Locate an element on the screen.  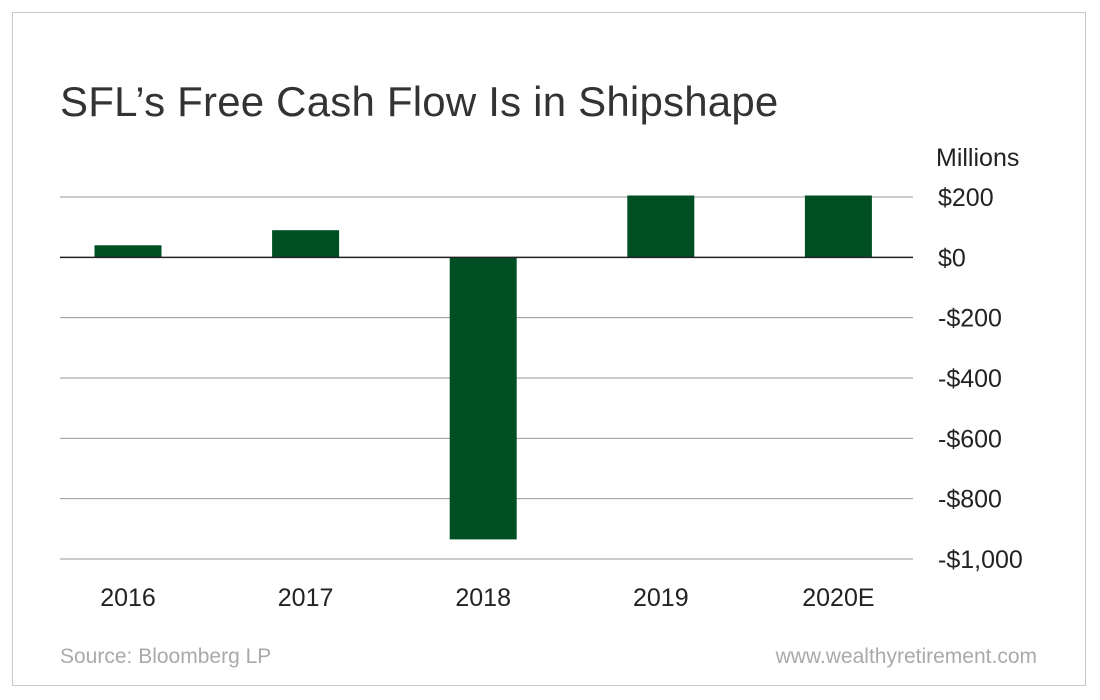
y-tick-label: $0 is located at coordinates (952, 258).